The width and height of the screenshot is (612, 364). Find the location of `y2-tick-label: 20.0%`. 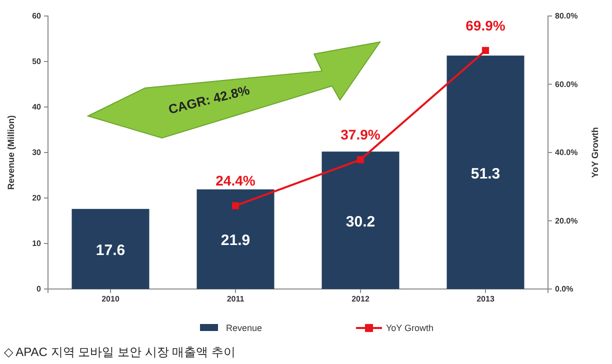

y2-tick-label: 20.0% is located at coordinates (566, 221).